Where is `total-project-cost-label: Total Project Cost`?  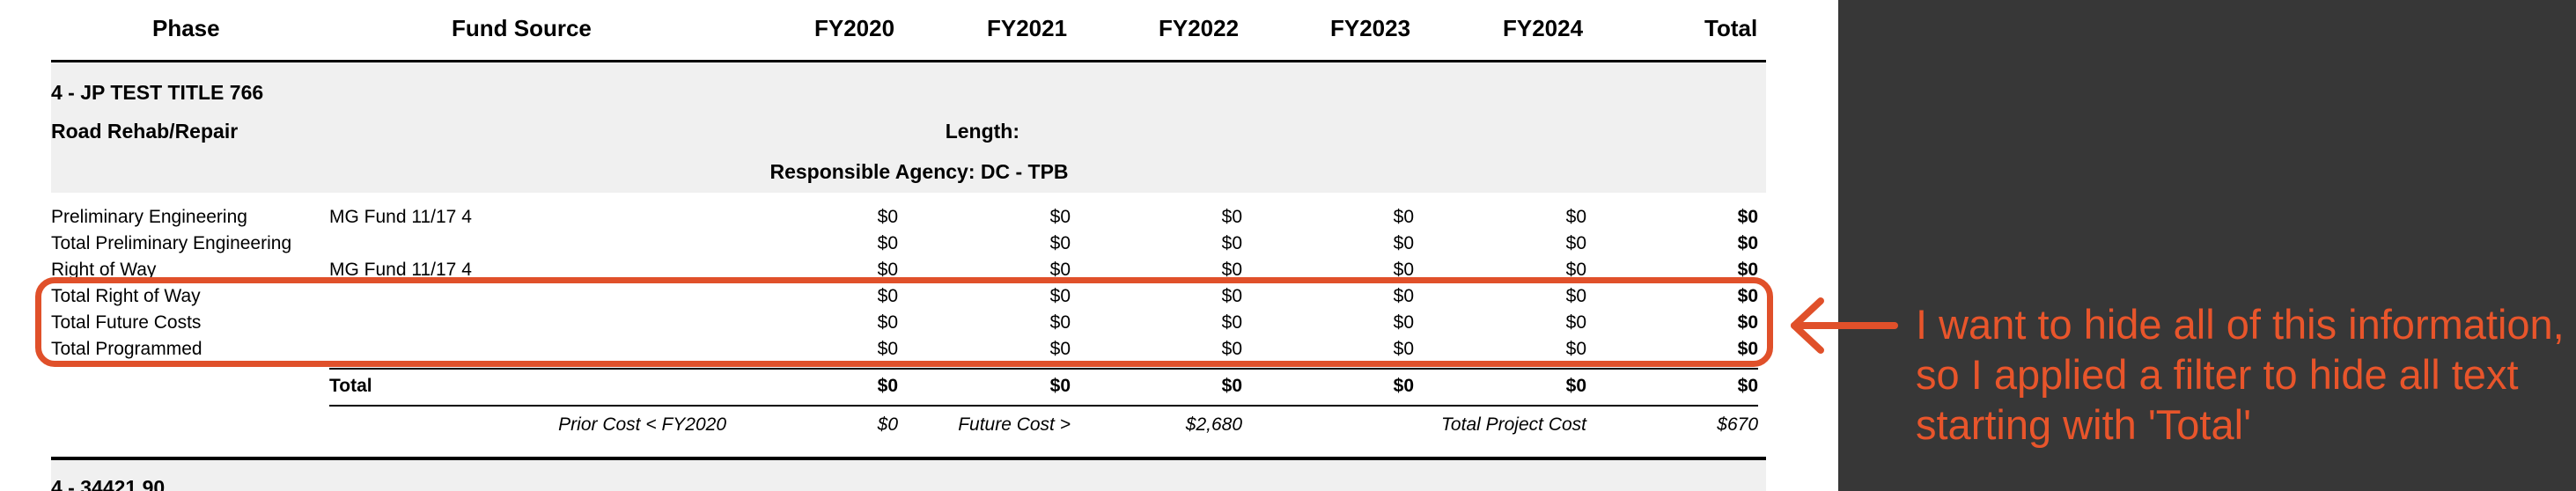
total-project-cost-label: Total Project Cost is located at coordinates (1513, 425).